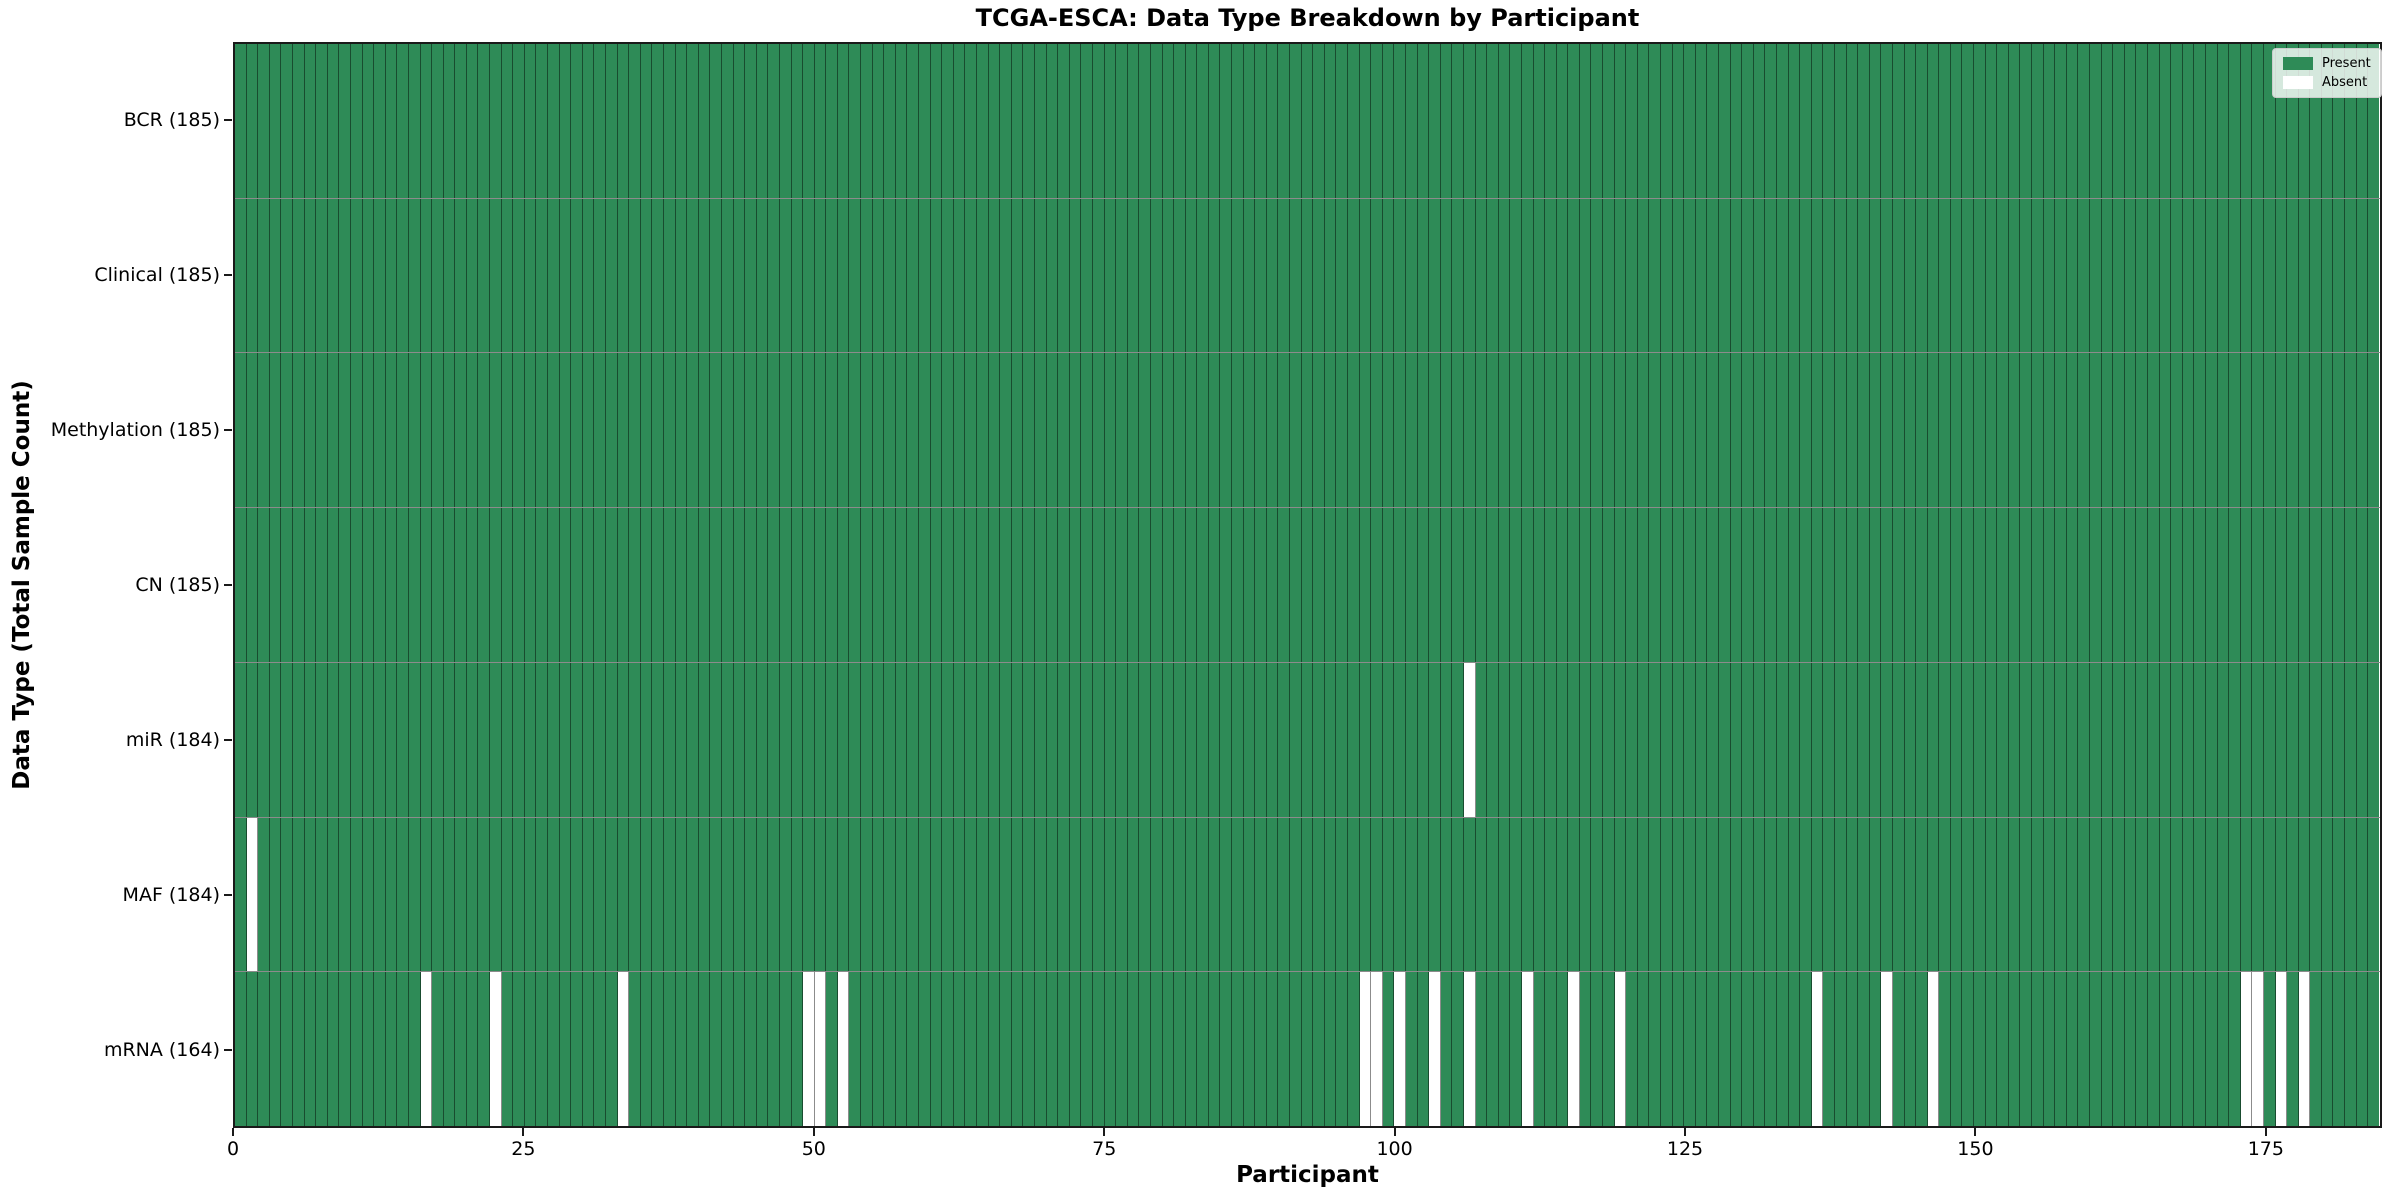 The height and width of the screenshot is (1200, 2400). I want to click on row-bcr, so click(1307, 121).